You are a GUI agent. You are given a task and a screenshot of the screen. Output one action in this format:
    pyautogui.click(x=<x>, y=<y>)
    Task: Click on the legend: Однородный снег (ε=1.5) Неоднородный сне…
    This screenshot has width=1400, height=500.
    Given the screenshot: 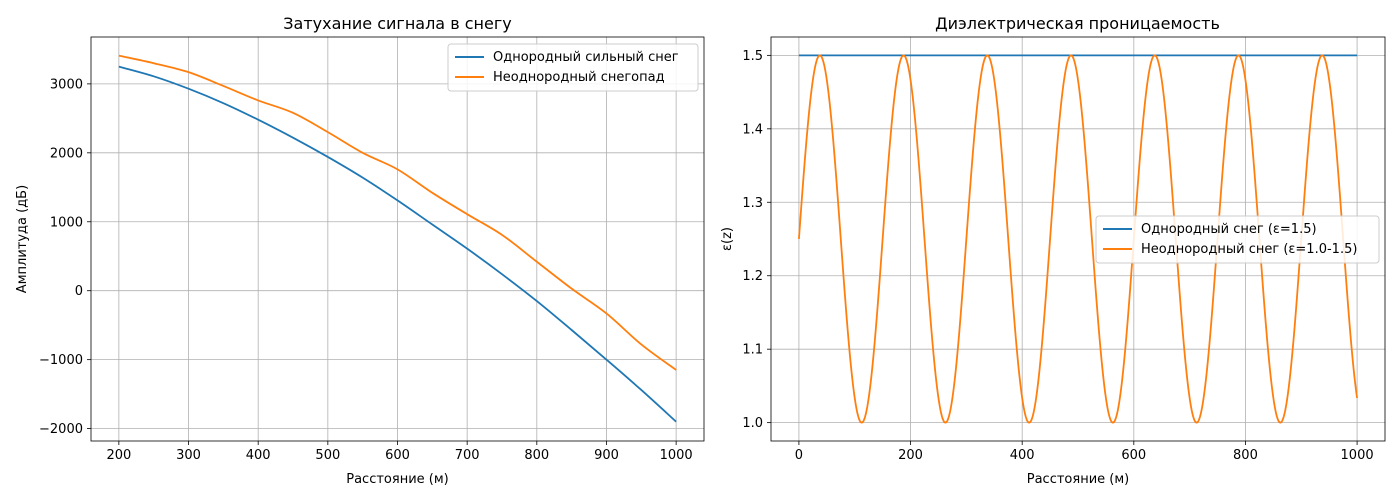 What is the action you would take?
    pyautogui.click(x=1237, y=239)
    